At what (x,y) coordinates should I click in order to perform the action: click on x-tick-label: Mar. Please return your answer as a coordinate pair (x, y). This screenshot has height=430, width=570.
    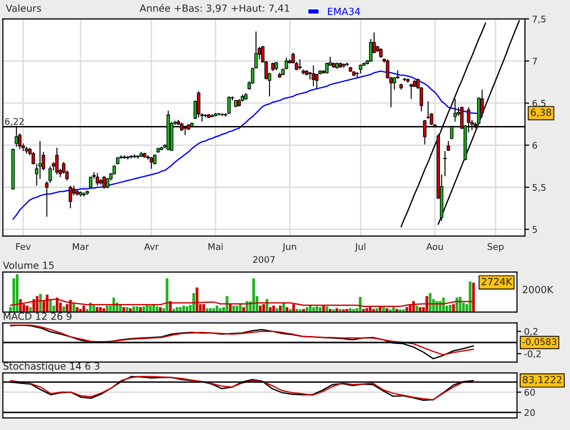
    Looking at the image, I should click on (81, 246).